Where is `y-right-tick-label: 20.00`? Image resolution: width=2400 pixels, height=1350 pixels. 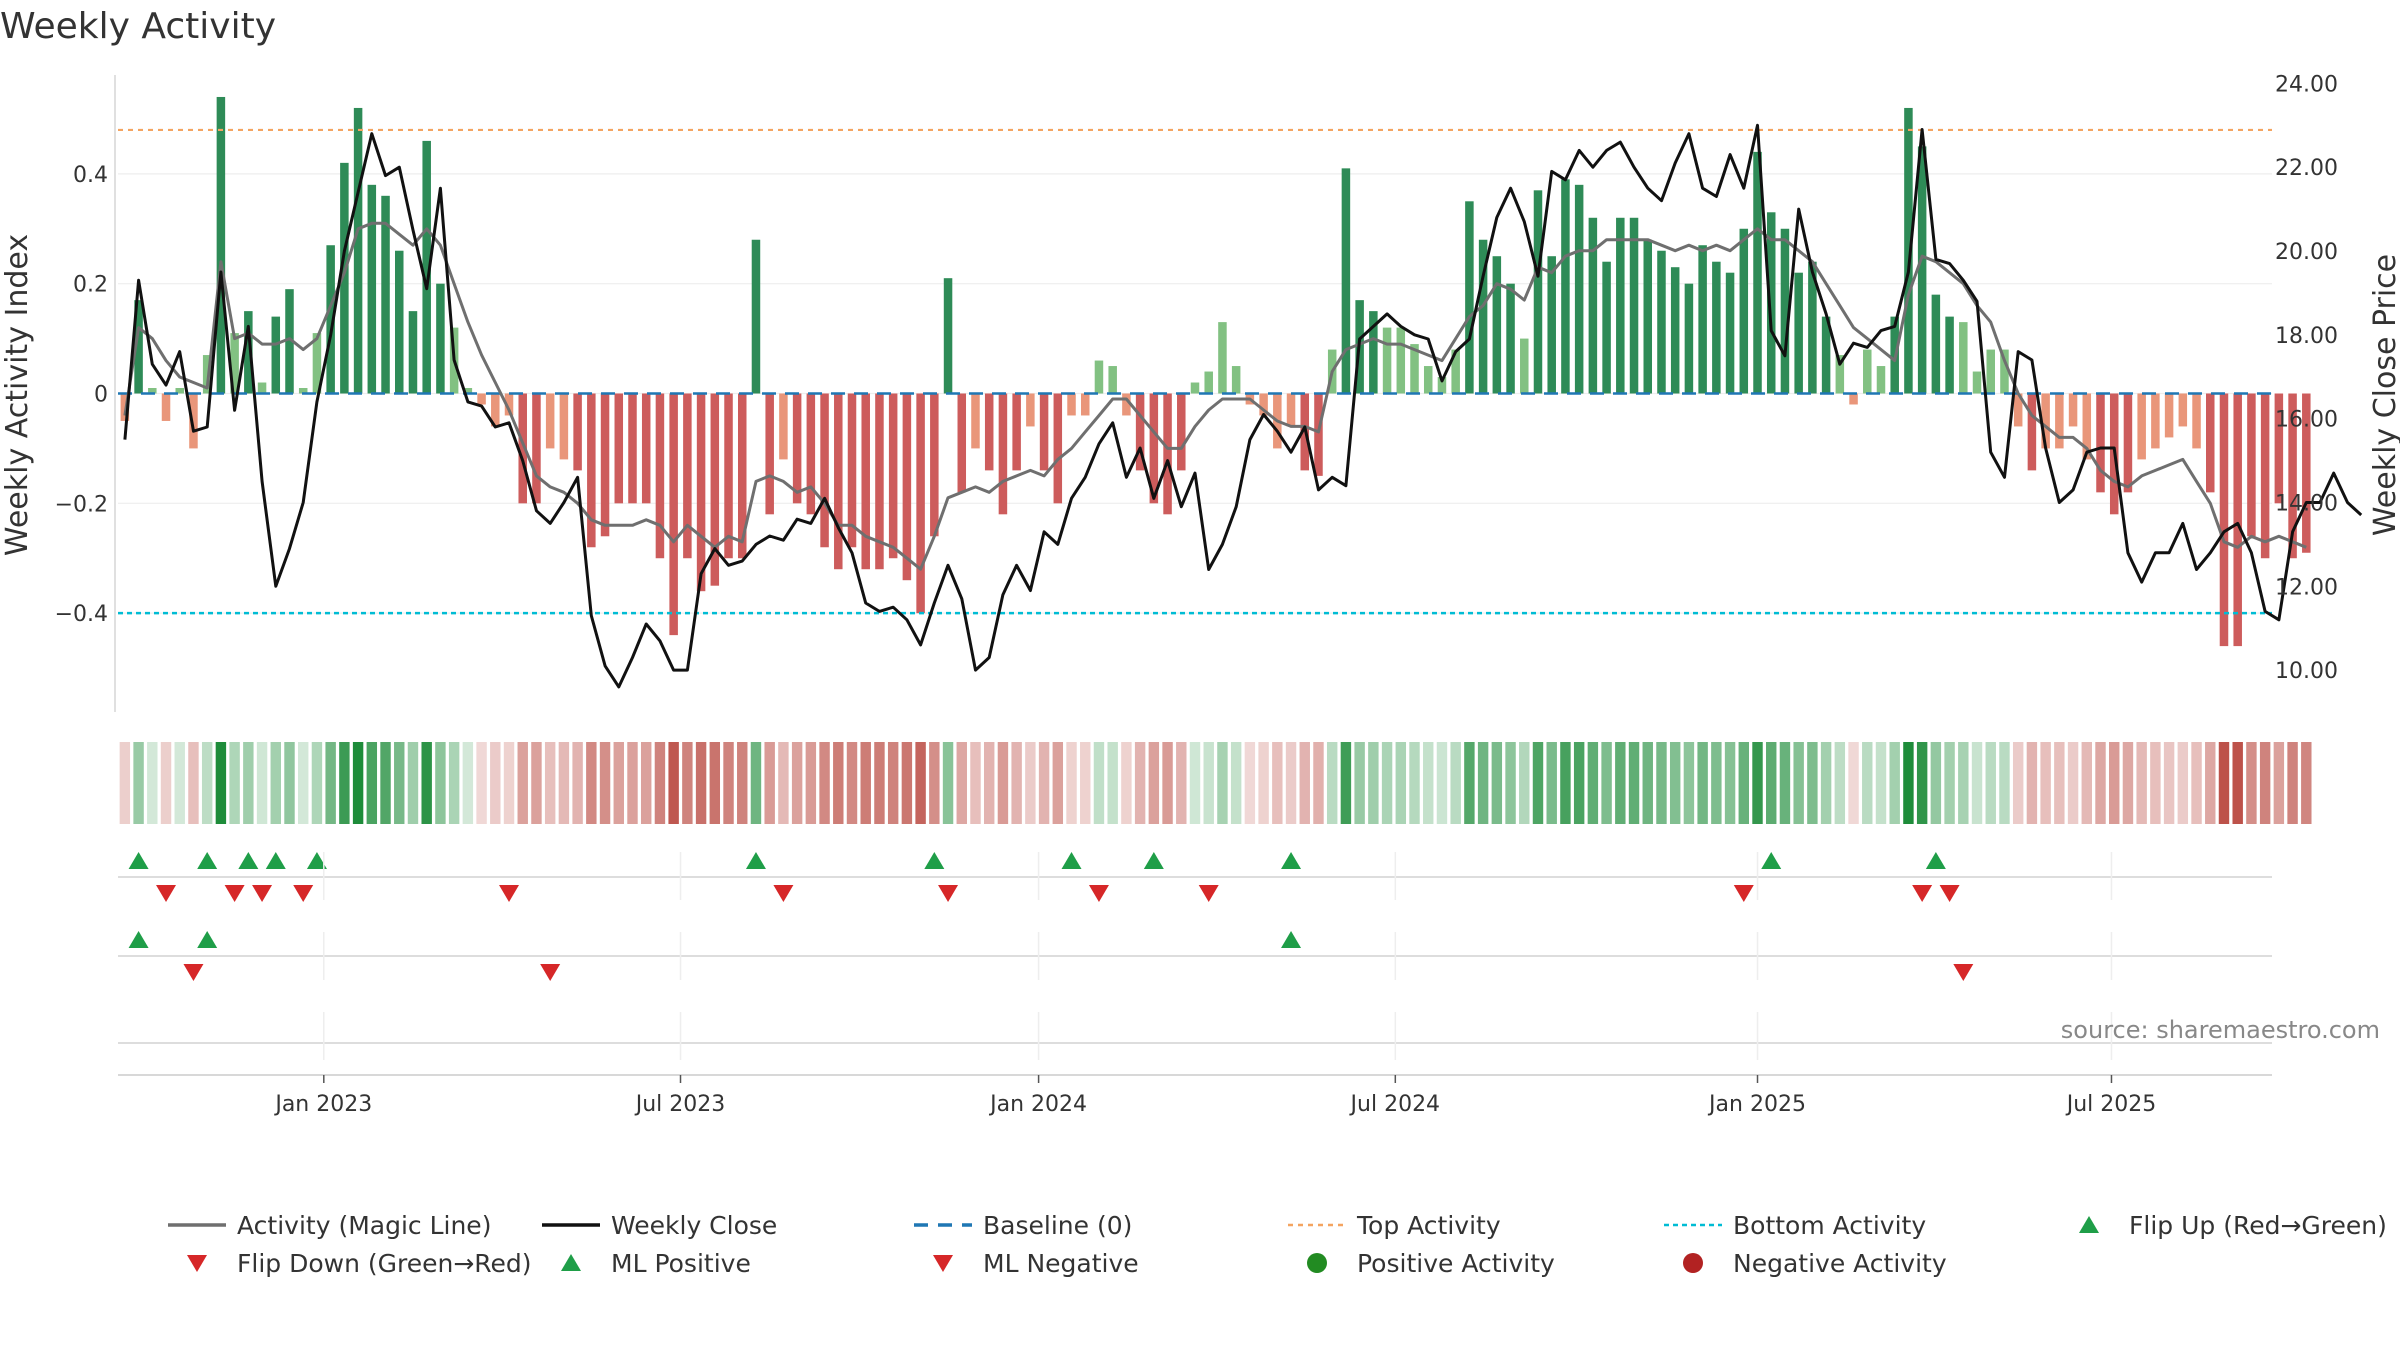
y-right-tick-label: 20.00 is located at coordinates (2306, 252).